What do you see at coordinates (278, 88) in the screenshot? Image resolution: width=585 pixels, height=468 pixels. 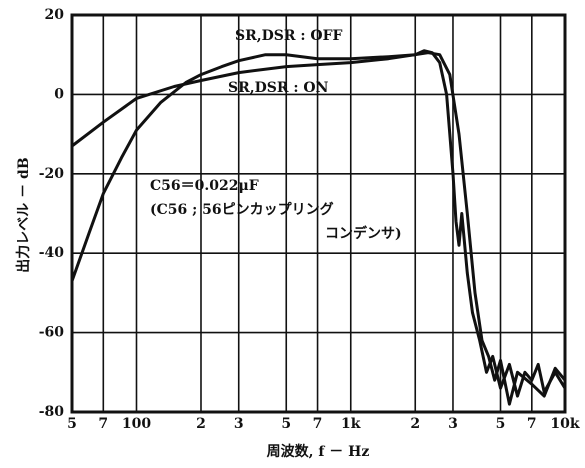 I see `series-label: SR,DSR : ON` at bounding box center [278, 88].